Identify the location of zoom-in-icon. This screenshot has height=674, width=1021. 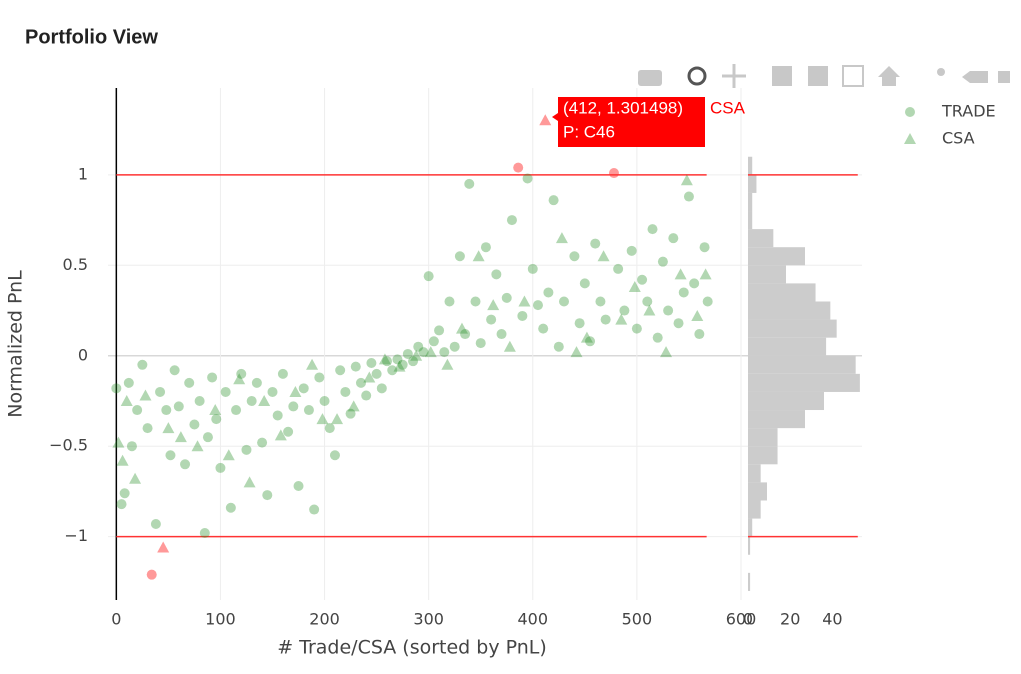
(782, 76).